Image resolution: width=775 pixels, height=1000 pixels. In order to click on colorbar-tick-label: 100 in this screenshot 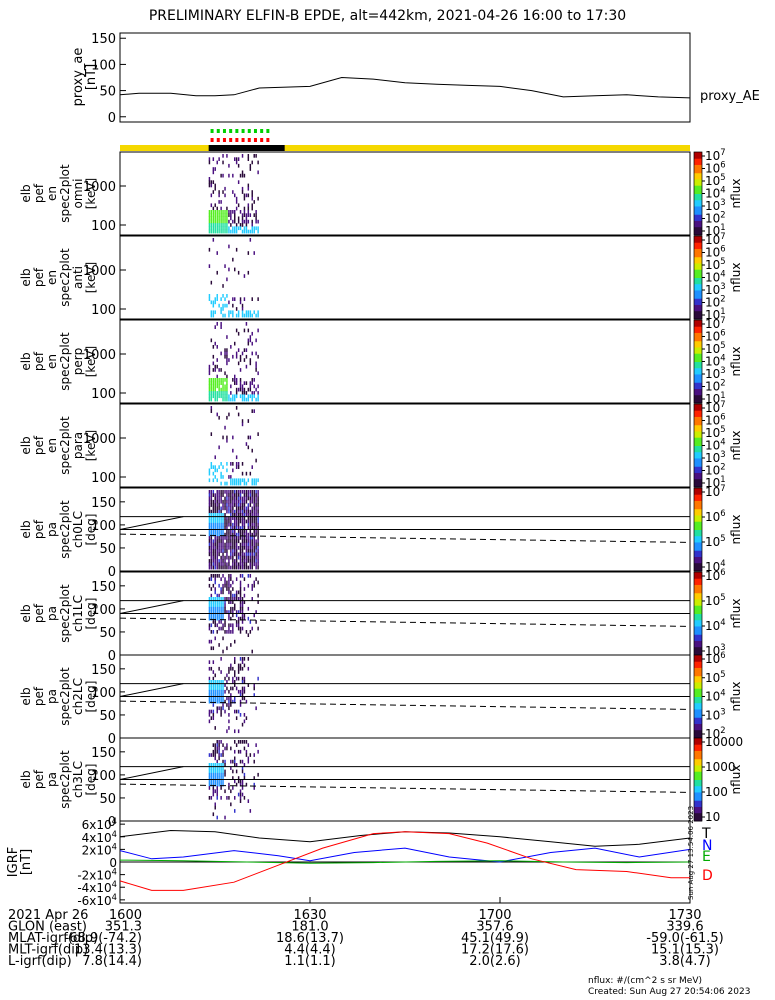, I will do `click(716, 792)`.